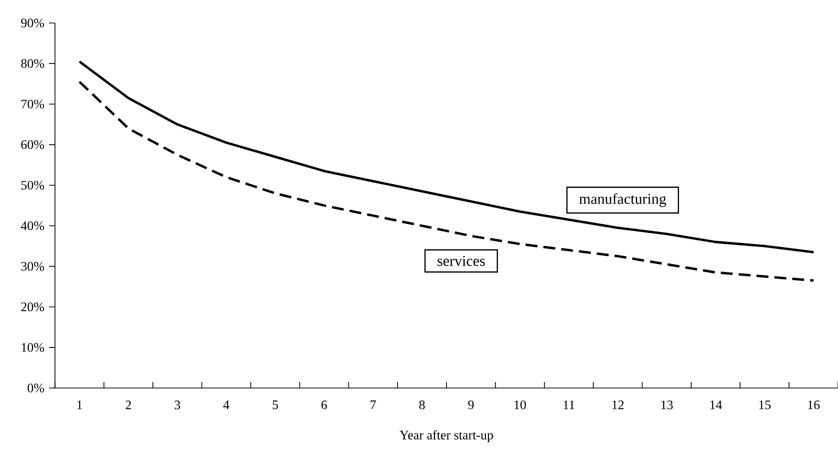  What do you see at coordinates (461, 261) in the screenshot?
I see `series-label: services` at bounding box center [461, 261].